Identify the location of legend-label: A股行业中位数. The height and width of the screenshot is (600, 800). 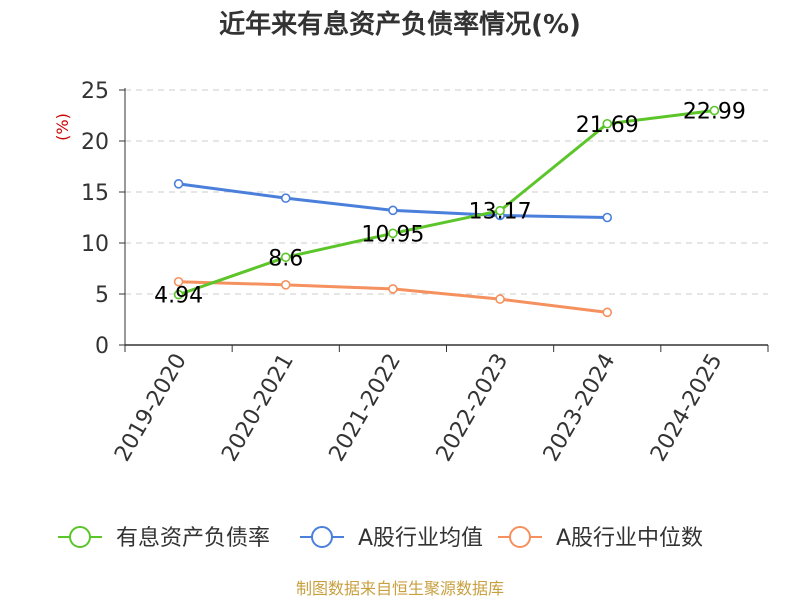
(629, 538).